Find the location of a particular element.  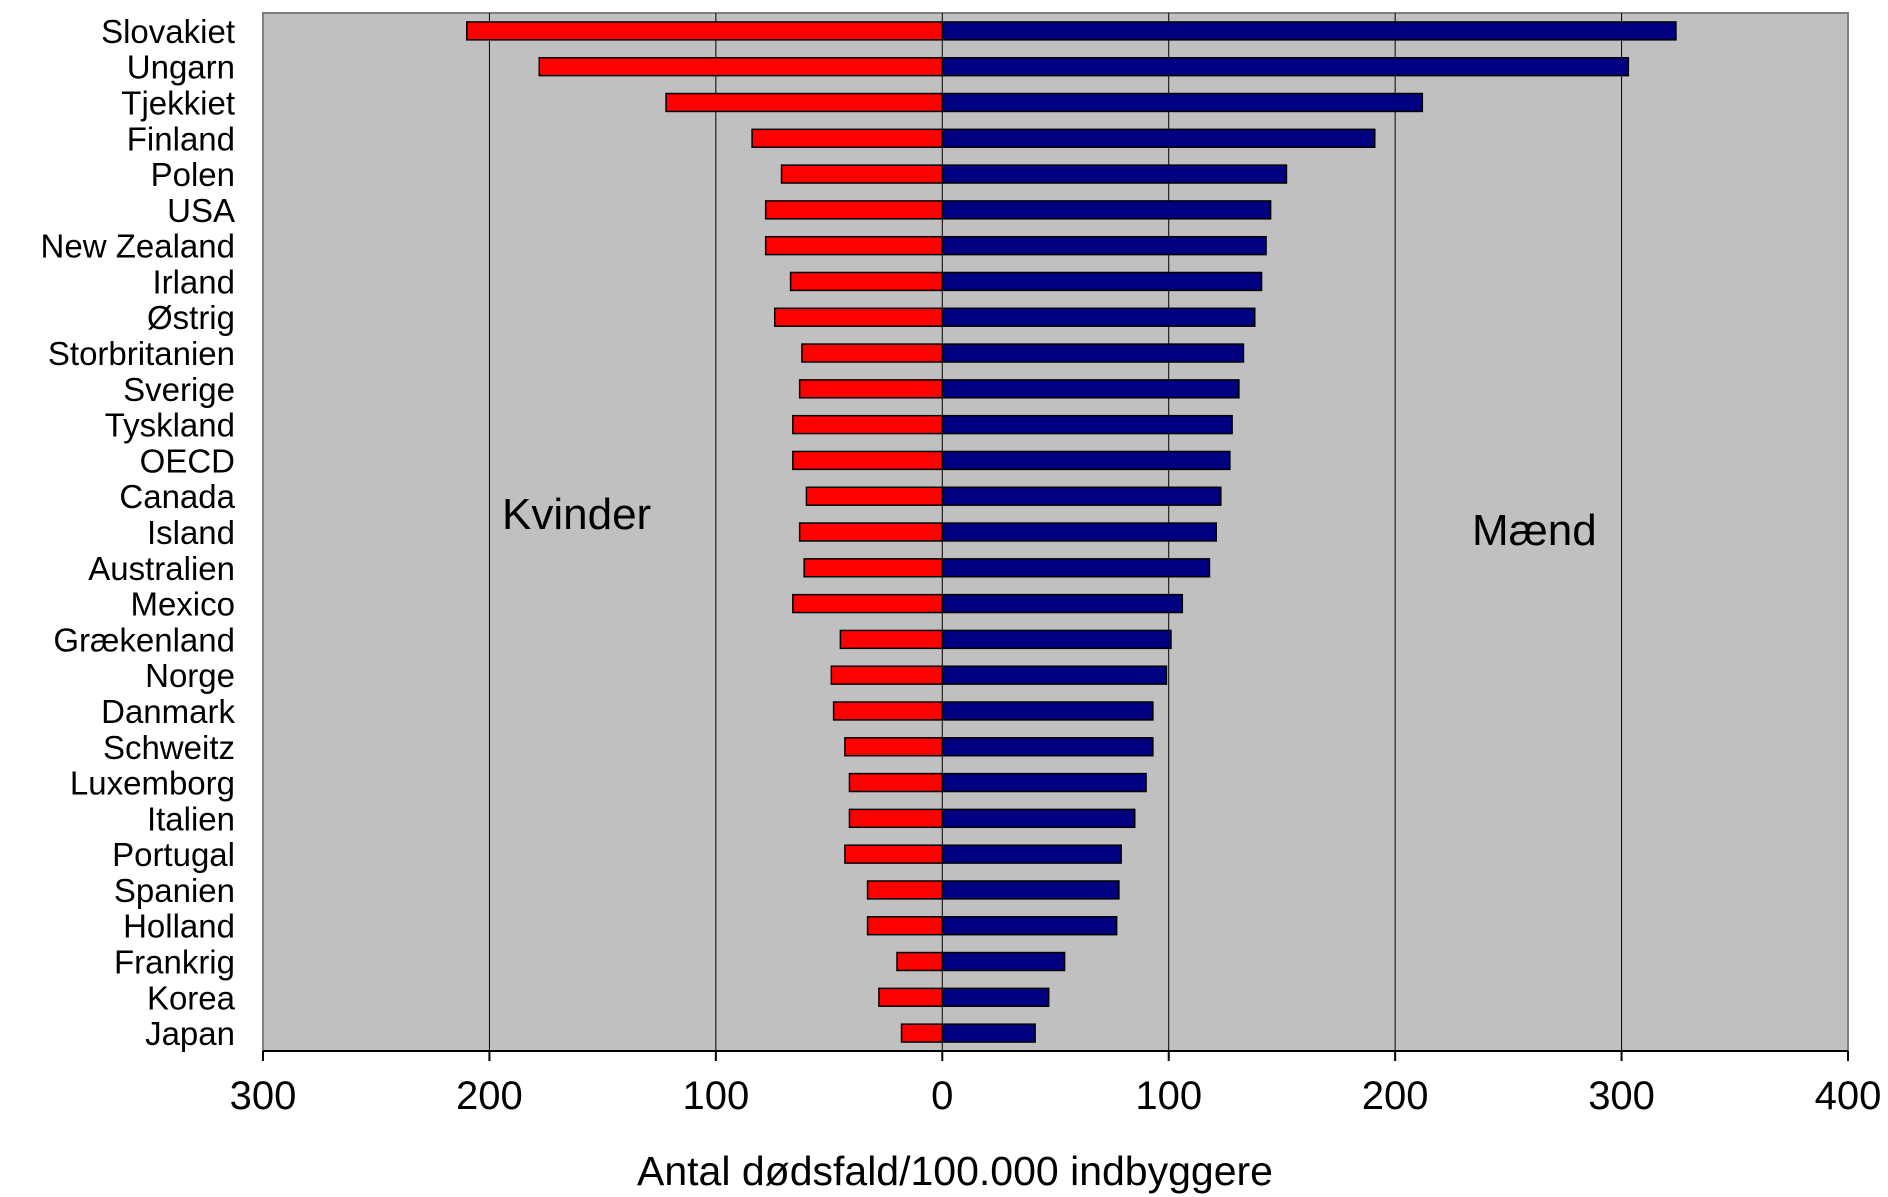

category-label-21: Luxemborg is located at coordinates (152, 783).